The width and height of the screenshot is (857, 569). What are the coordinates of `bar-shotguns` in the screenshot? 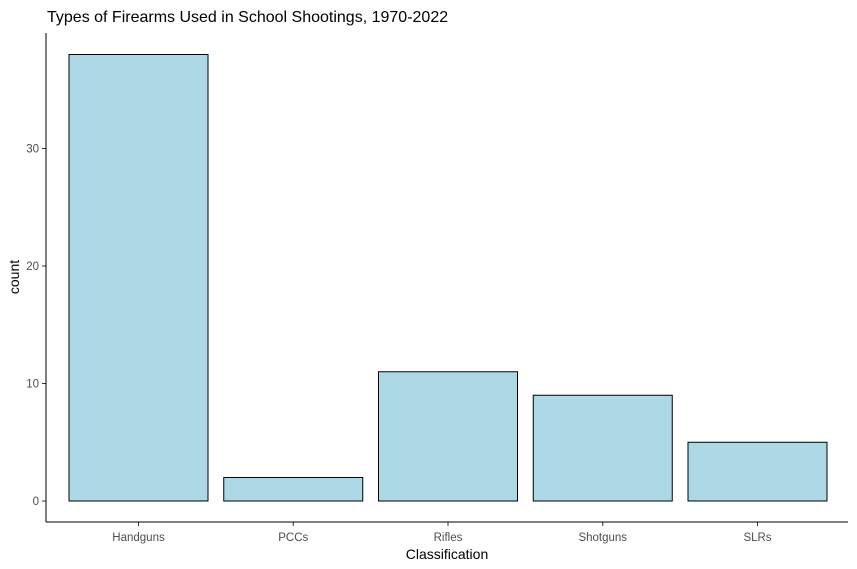 It's located at (602, 448).